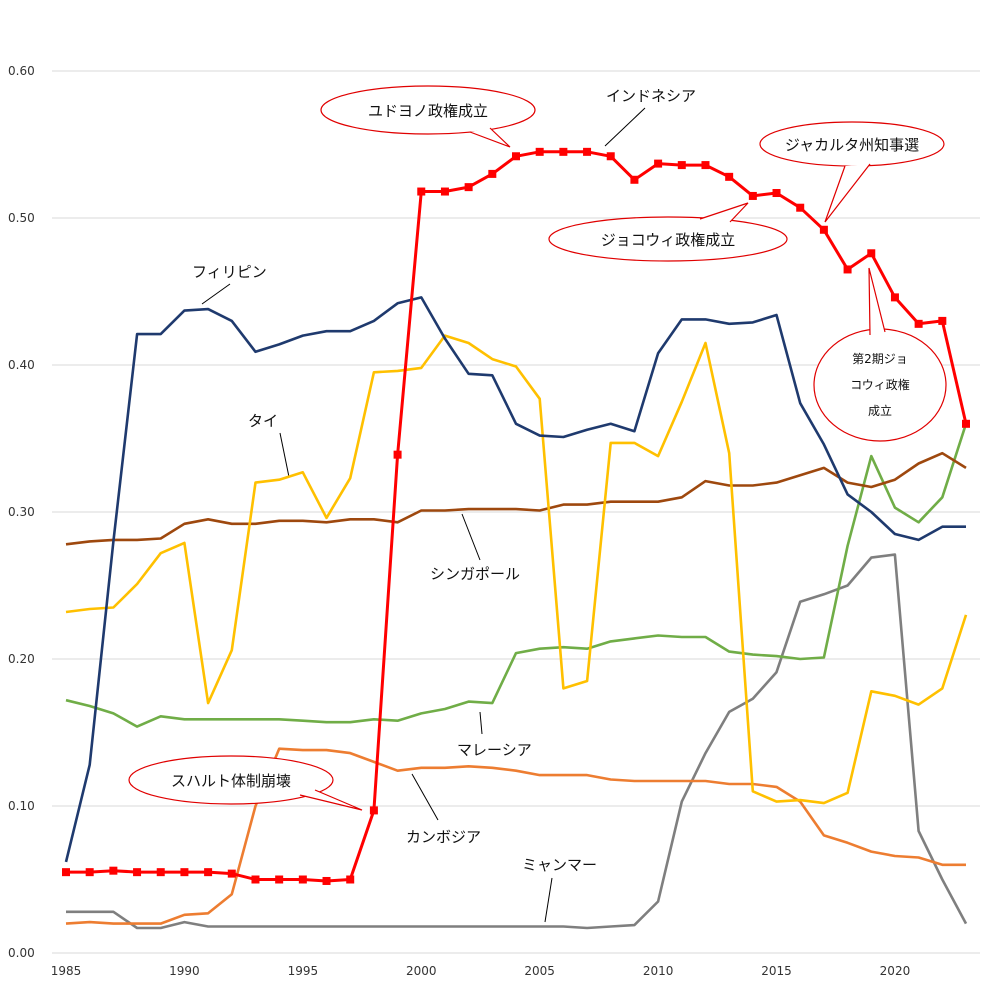  I want to click on callout-text: スハルト体制崩壊, so click(231, 781).